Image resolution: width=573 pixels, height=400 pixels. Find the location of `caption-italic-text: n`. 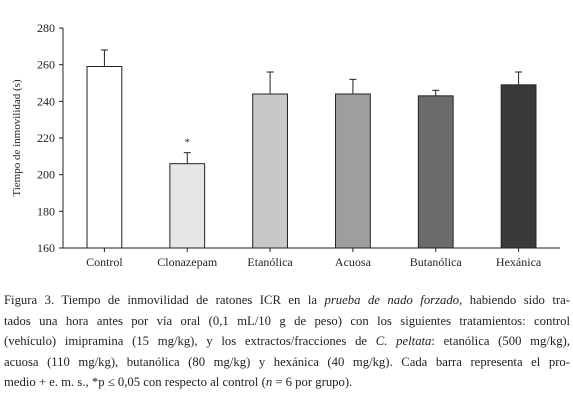

caption-italic-text: n is located at coordinates (269, 382).